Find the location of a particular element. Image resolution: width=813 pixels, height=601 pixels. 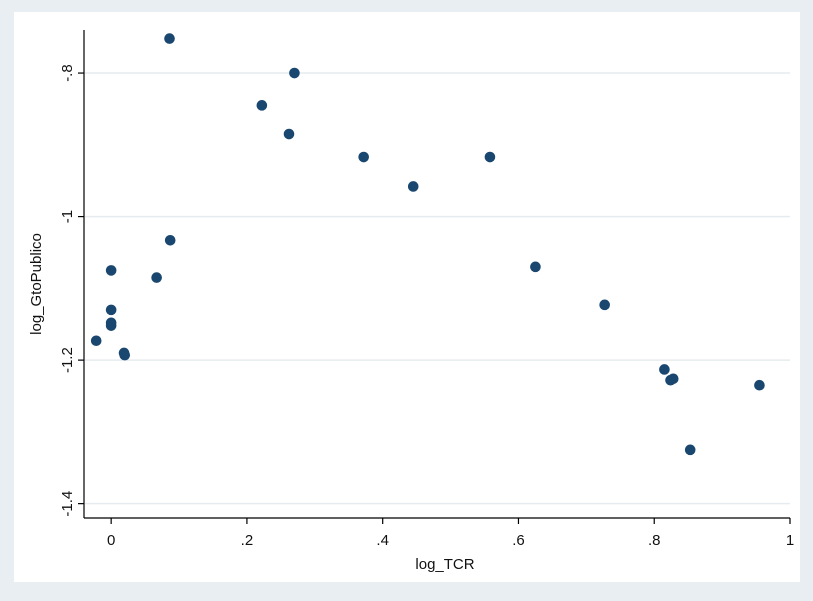

x-tick-label-3: .6 is located at coordinates (518, 540).